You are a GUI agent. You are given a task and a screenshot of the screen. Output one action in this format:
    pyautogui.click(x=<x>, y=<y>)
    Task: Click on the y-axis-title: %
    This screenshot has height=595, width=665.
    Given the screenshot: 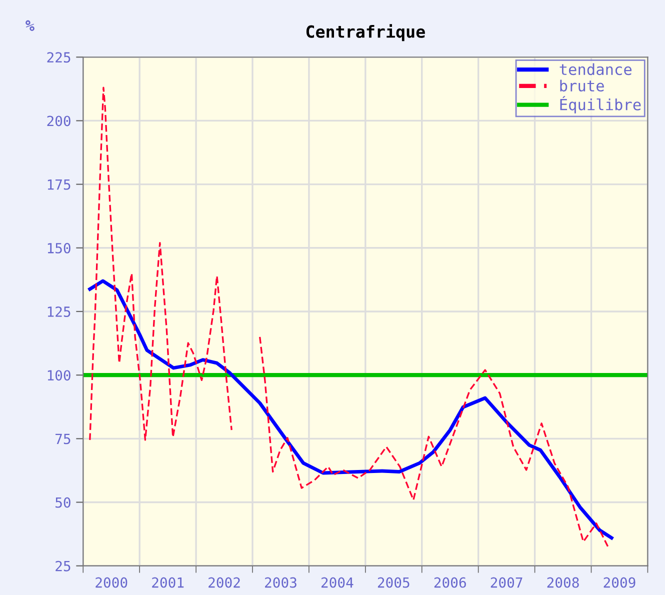 What is the action you would take?
    pyautogui.click(x=30, y=25)
    